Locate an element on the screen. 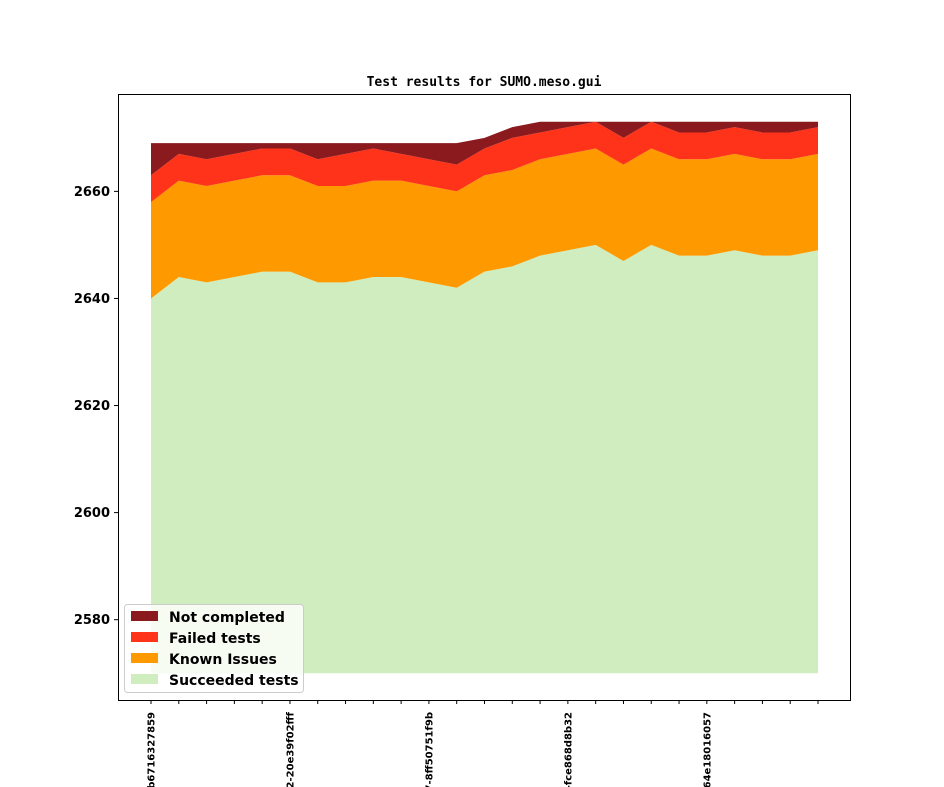  y-axis: 2580 2600 2620 2640 2660 is located at coordinates (96, 406).